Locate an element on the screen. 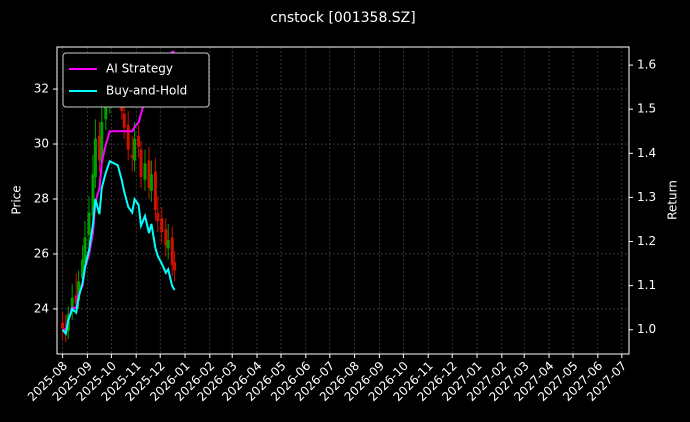 The image size is (690, 422). y-axis-label: Price is located at coordinates (17, 199).